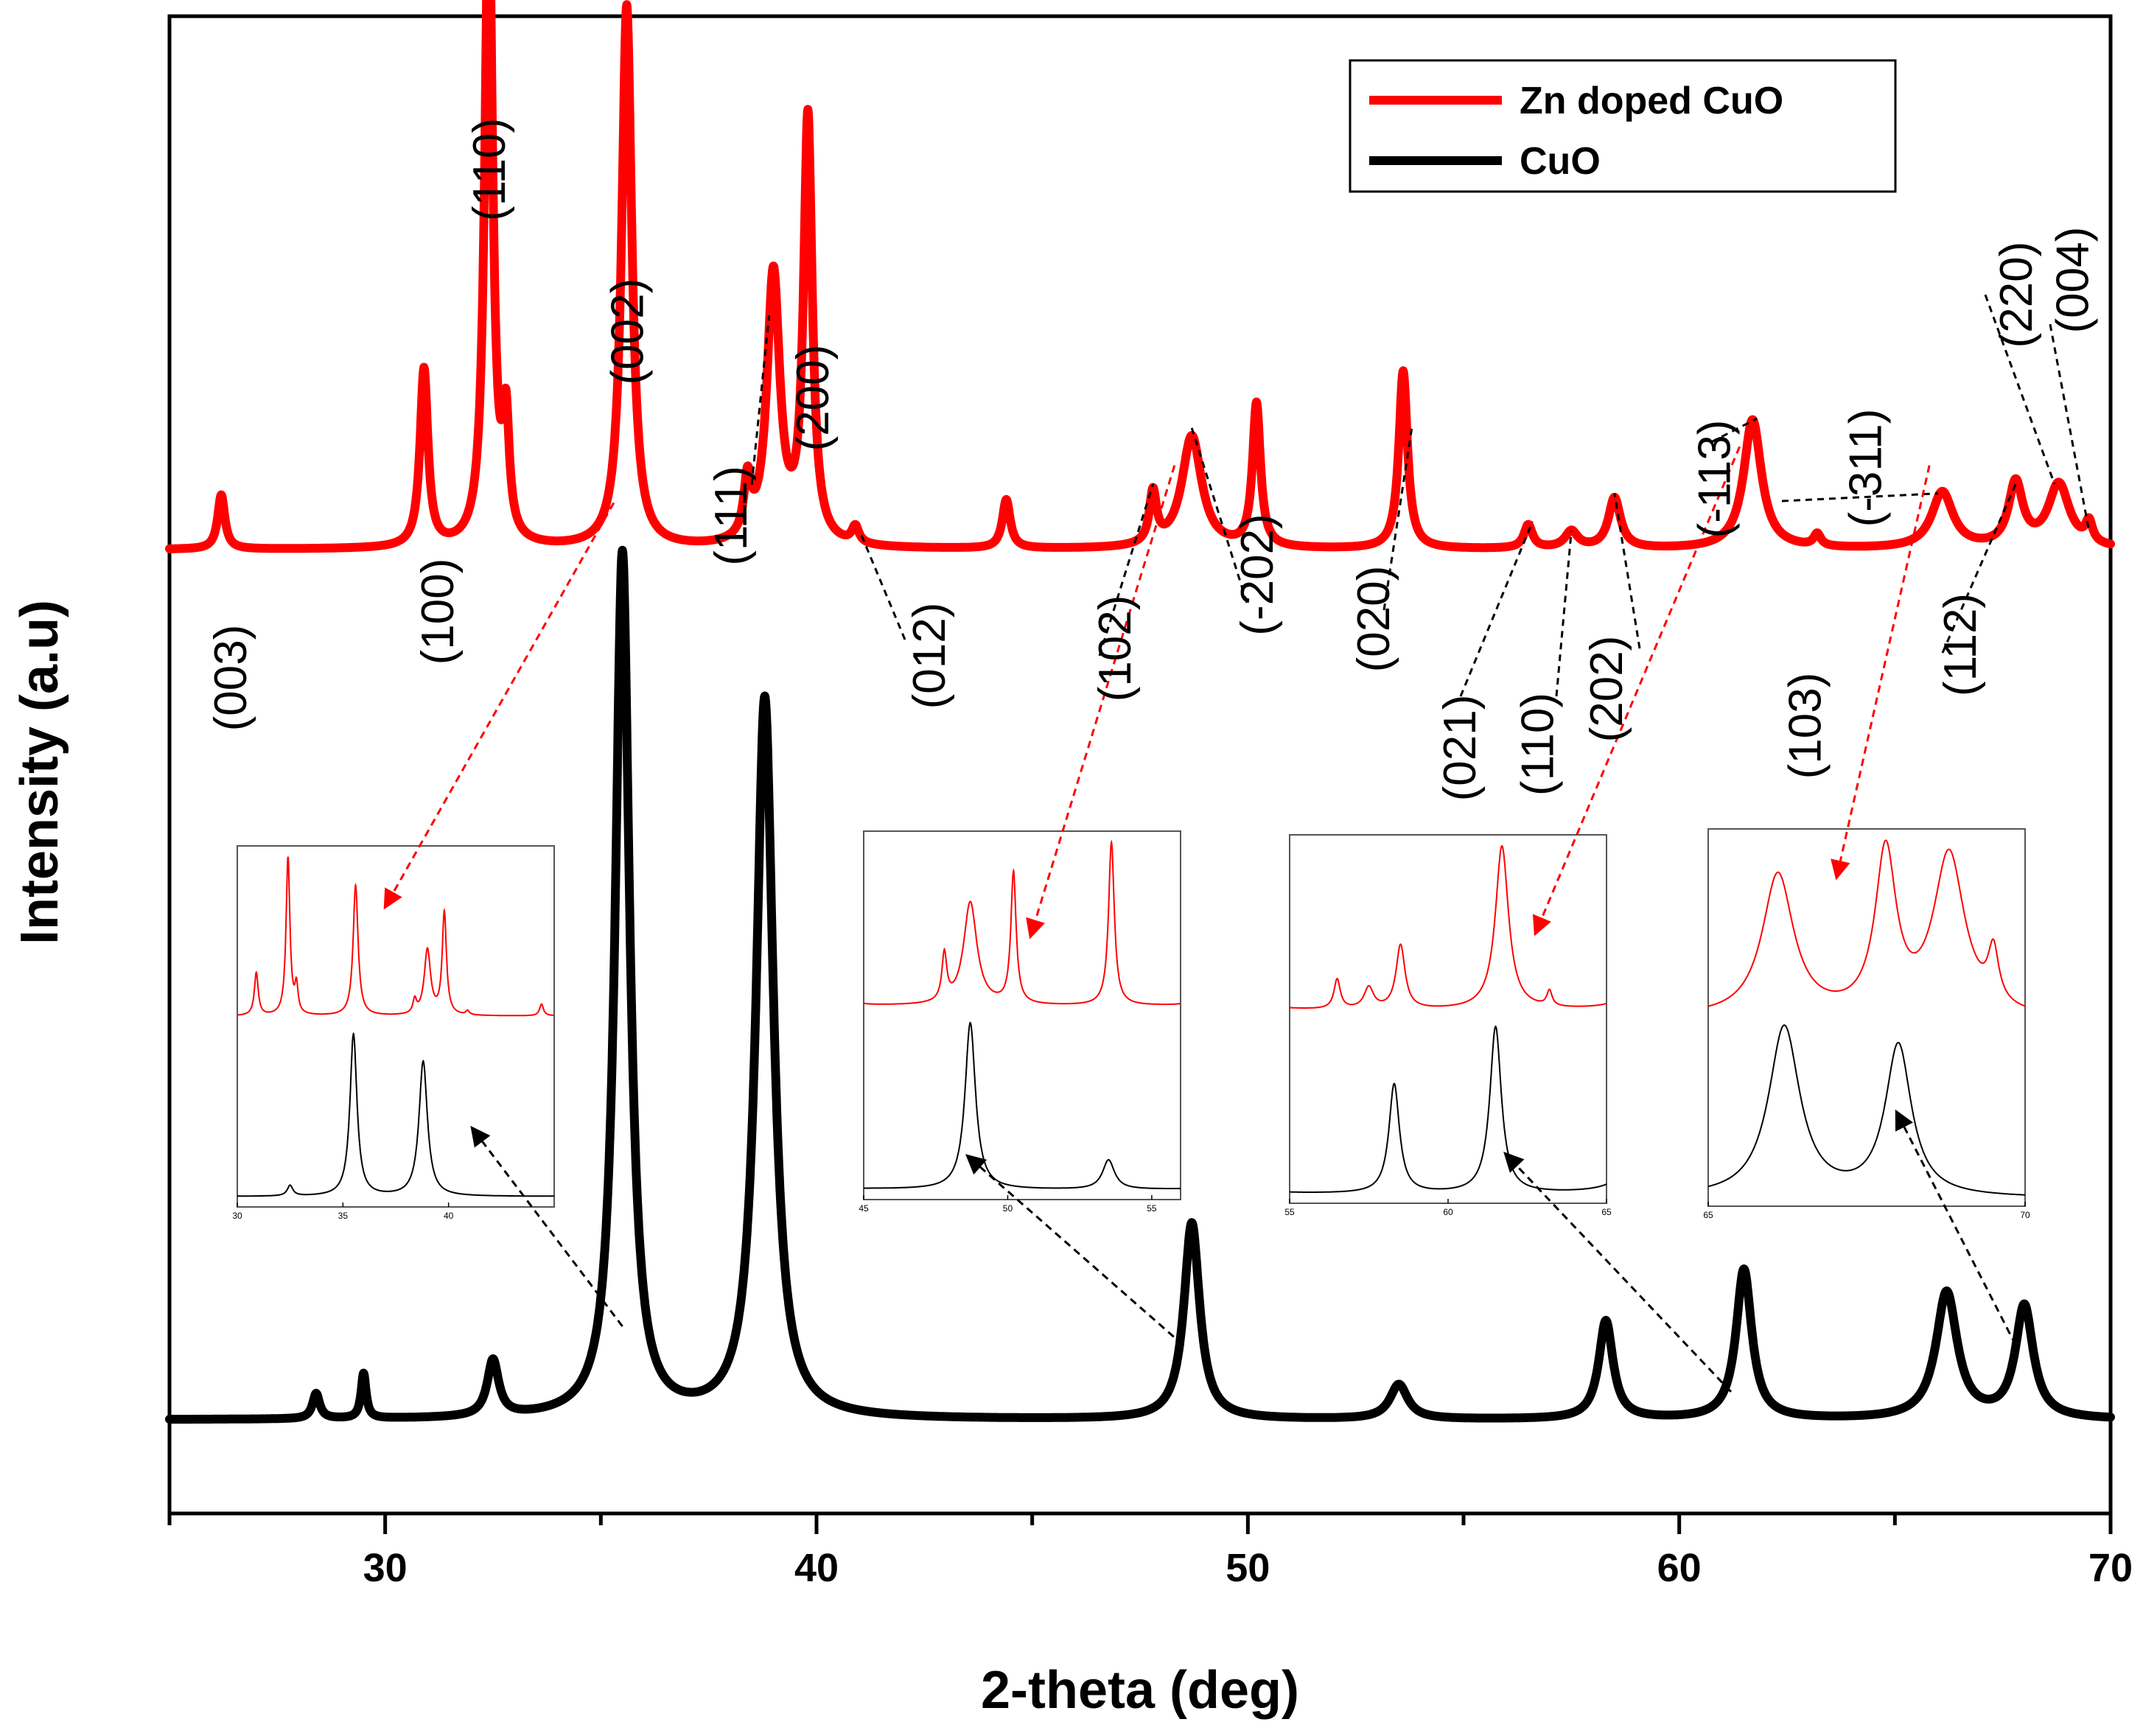 The width and height of the screenshot is (2143, 1736). I want to click on peak-label: (-113), so click(1715, 479).